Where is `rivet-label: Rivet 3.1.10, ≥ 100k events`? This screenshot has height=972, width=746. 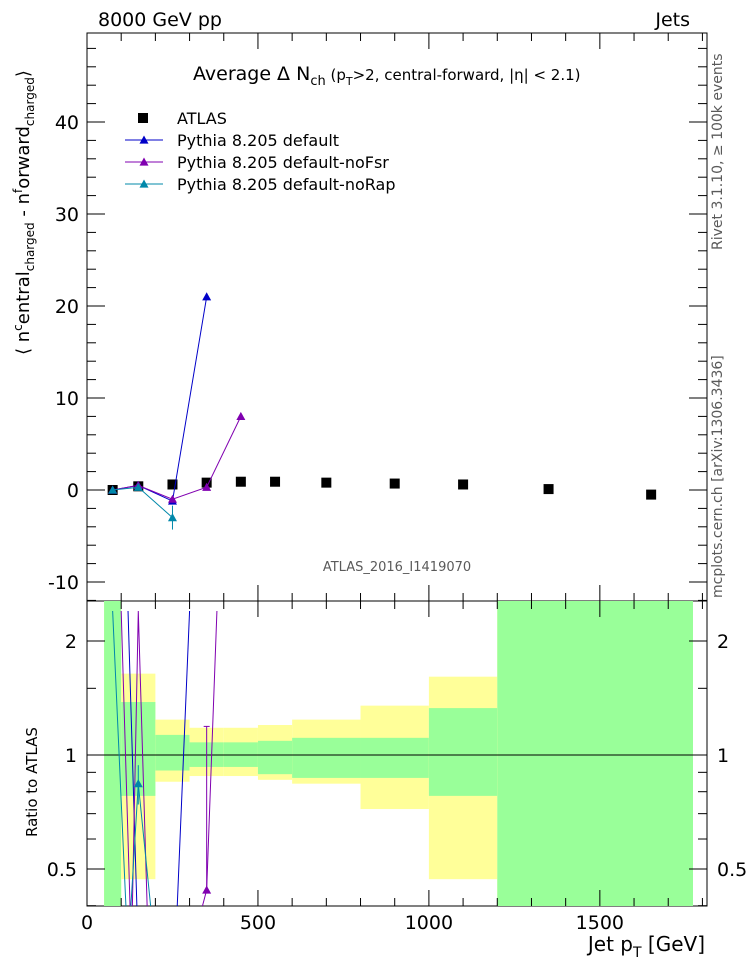 rivet-label: Rivet 3.1.10, ≥ 100k events is located at coordinates (718, 151).